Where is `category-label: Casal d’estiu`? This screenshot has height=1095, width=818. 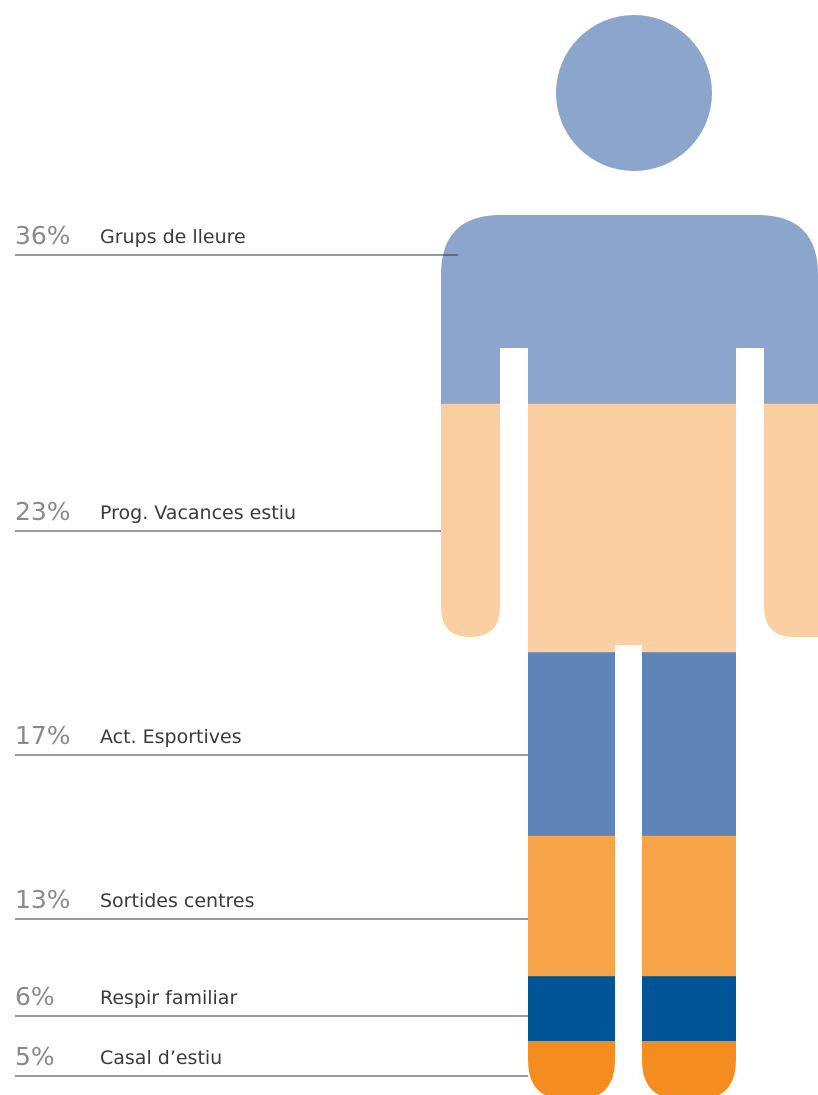
category-label: Casal d’estiu is located at coordinates (161, 1058).